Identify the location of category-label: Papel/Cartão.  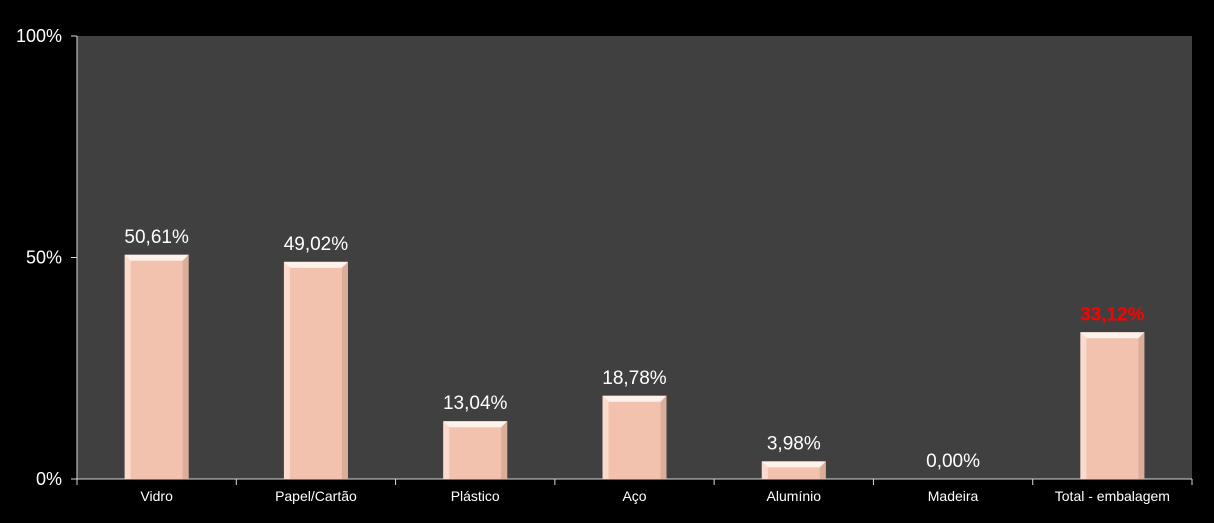
(316, 496).